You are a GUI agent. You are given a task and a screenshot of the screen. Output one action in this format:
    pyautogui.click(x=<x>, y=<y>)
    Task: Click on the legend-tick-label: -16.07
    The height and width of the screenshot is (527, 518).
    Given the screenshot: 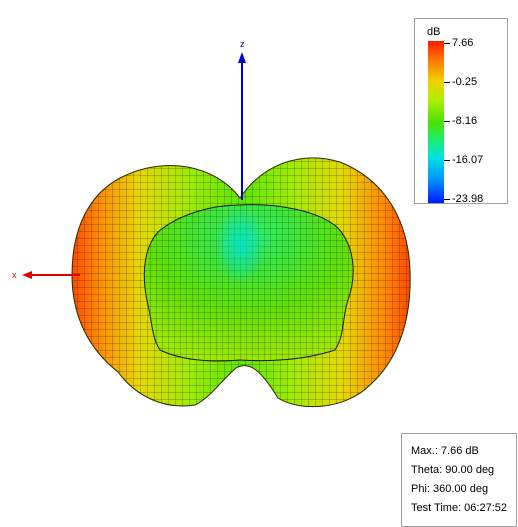 What is the action you would take?
    pyautogui.click(x=468, y=160)
    